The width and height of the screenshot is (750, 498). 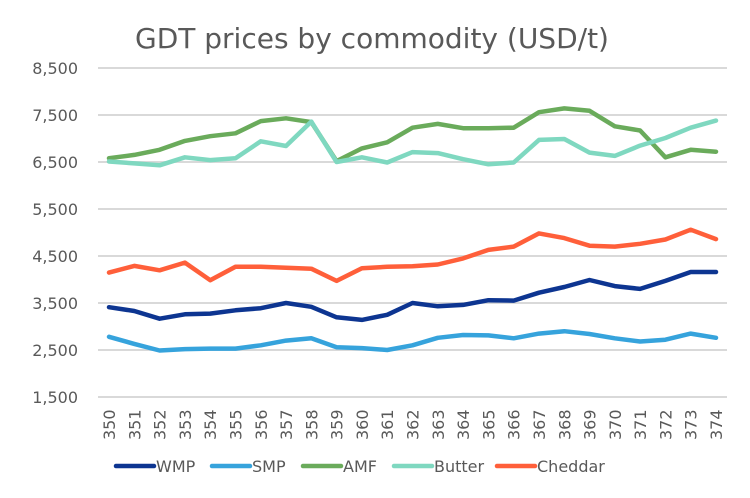 I want to click on x-tick-label: 363, so click(x=438, y=424).